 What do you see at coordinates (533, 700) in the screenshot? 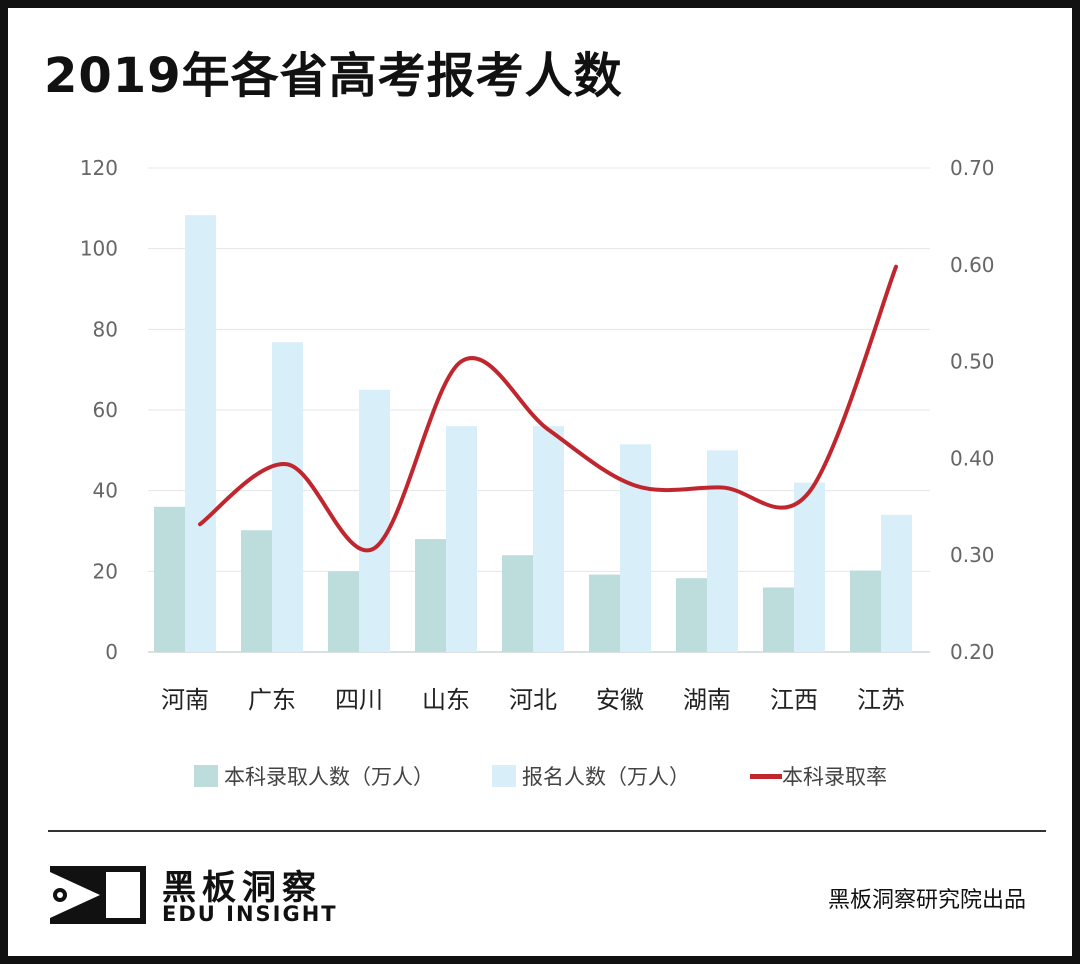
I see `x-category-label: 河北` at bounding box center [533, 700].